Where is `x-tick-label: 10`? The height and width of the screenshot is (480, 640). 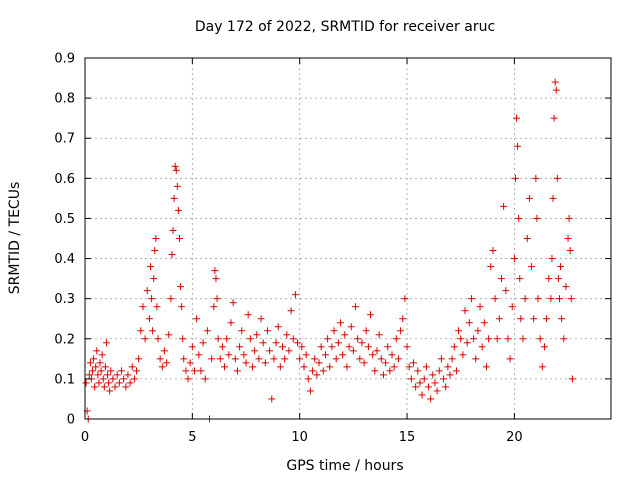
x-tick-label: 10 is located at coordinates (299, 437).